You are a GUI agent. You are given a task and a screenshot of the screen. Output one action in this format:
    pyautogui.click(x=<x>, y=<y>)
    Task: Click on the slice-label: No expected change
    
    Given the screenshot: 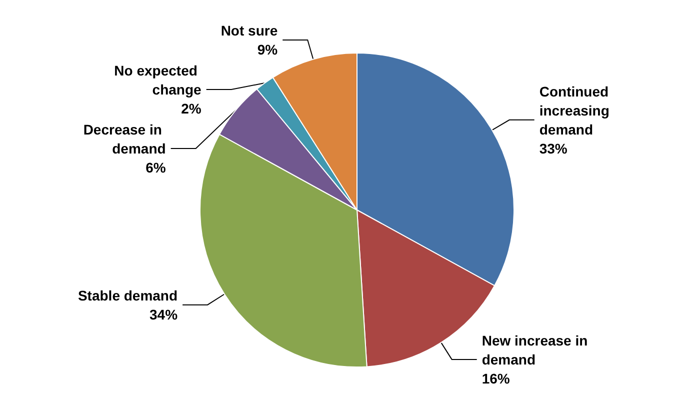 What is the action you would take?
    pyautogui.click(x=158, y=80)
    